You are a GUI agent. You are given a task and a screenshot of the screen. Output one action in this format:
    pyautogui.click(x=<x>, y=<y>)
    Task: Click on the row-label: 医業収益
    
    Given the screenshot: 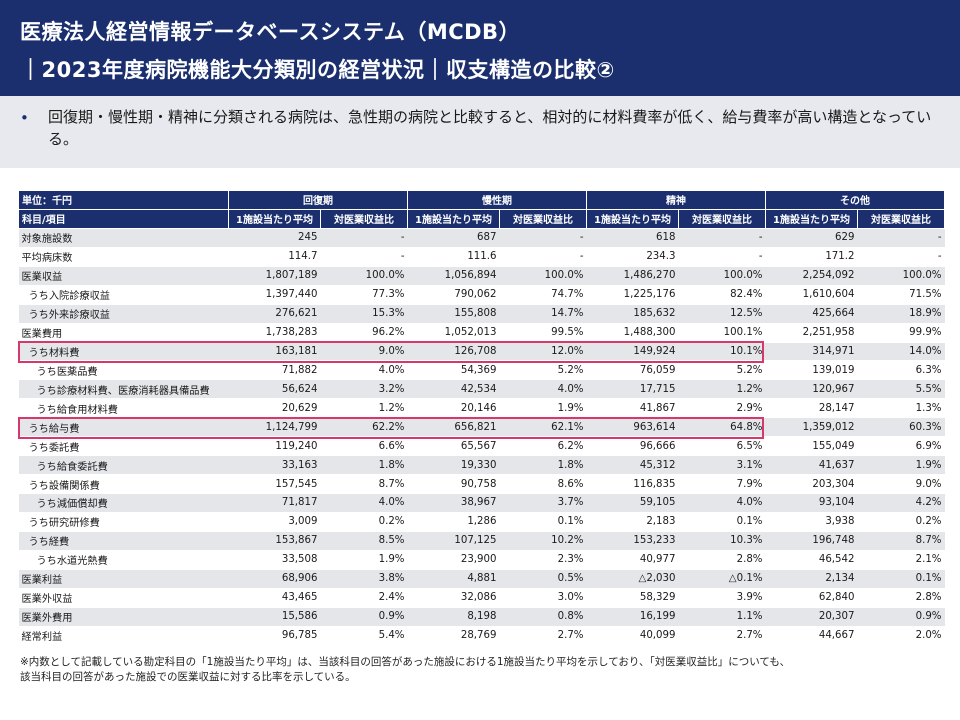 What is the action you would take?
    pyautogui.click(x=123, y=276)
    